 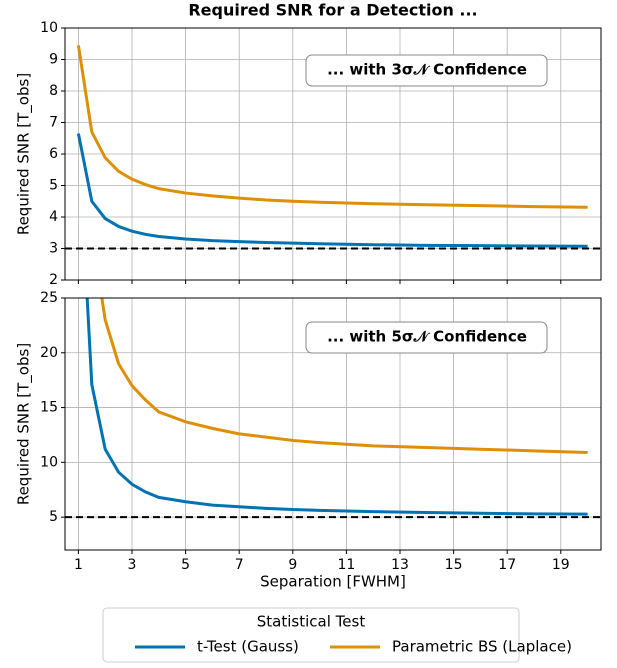 I want to click on series-line, so click(x=332, y=190).